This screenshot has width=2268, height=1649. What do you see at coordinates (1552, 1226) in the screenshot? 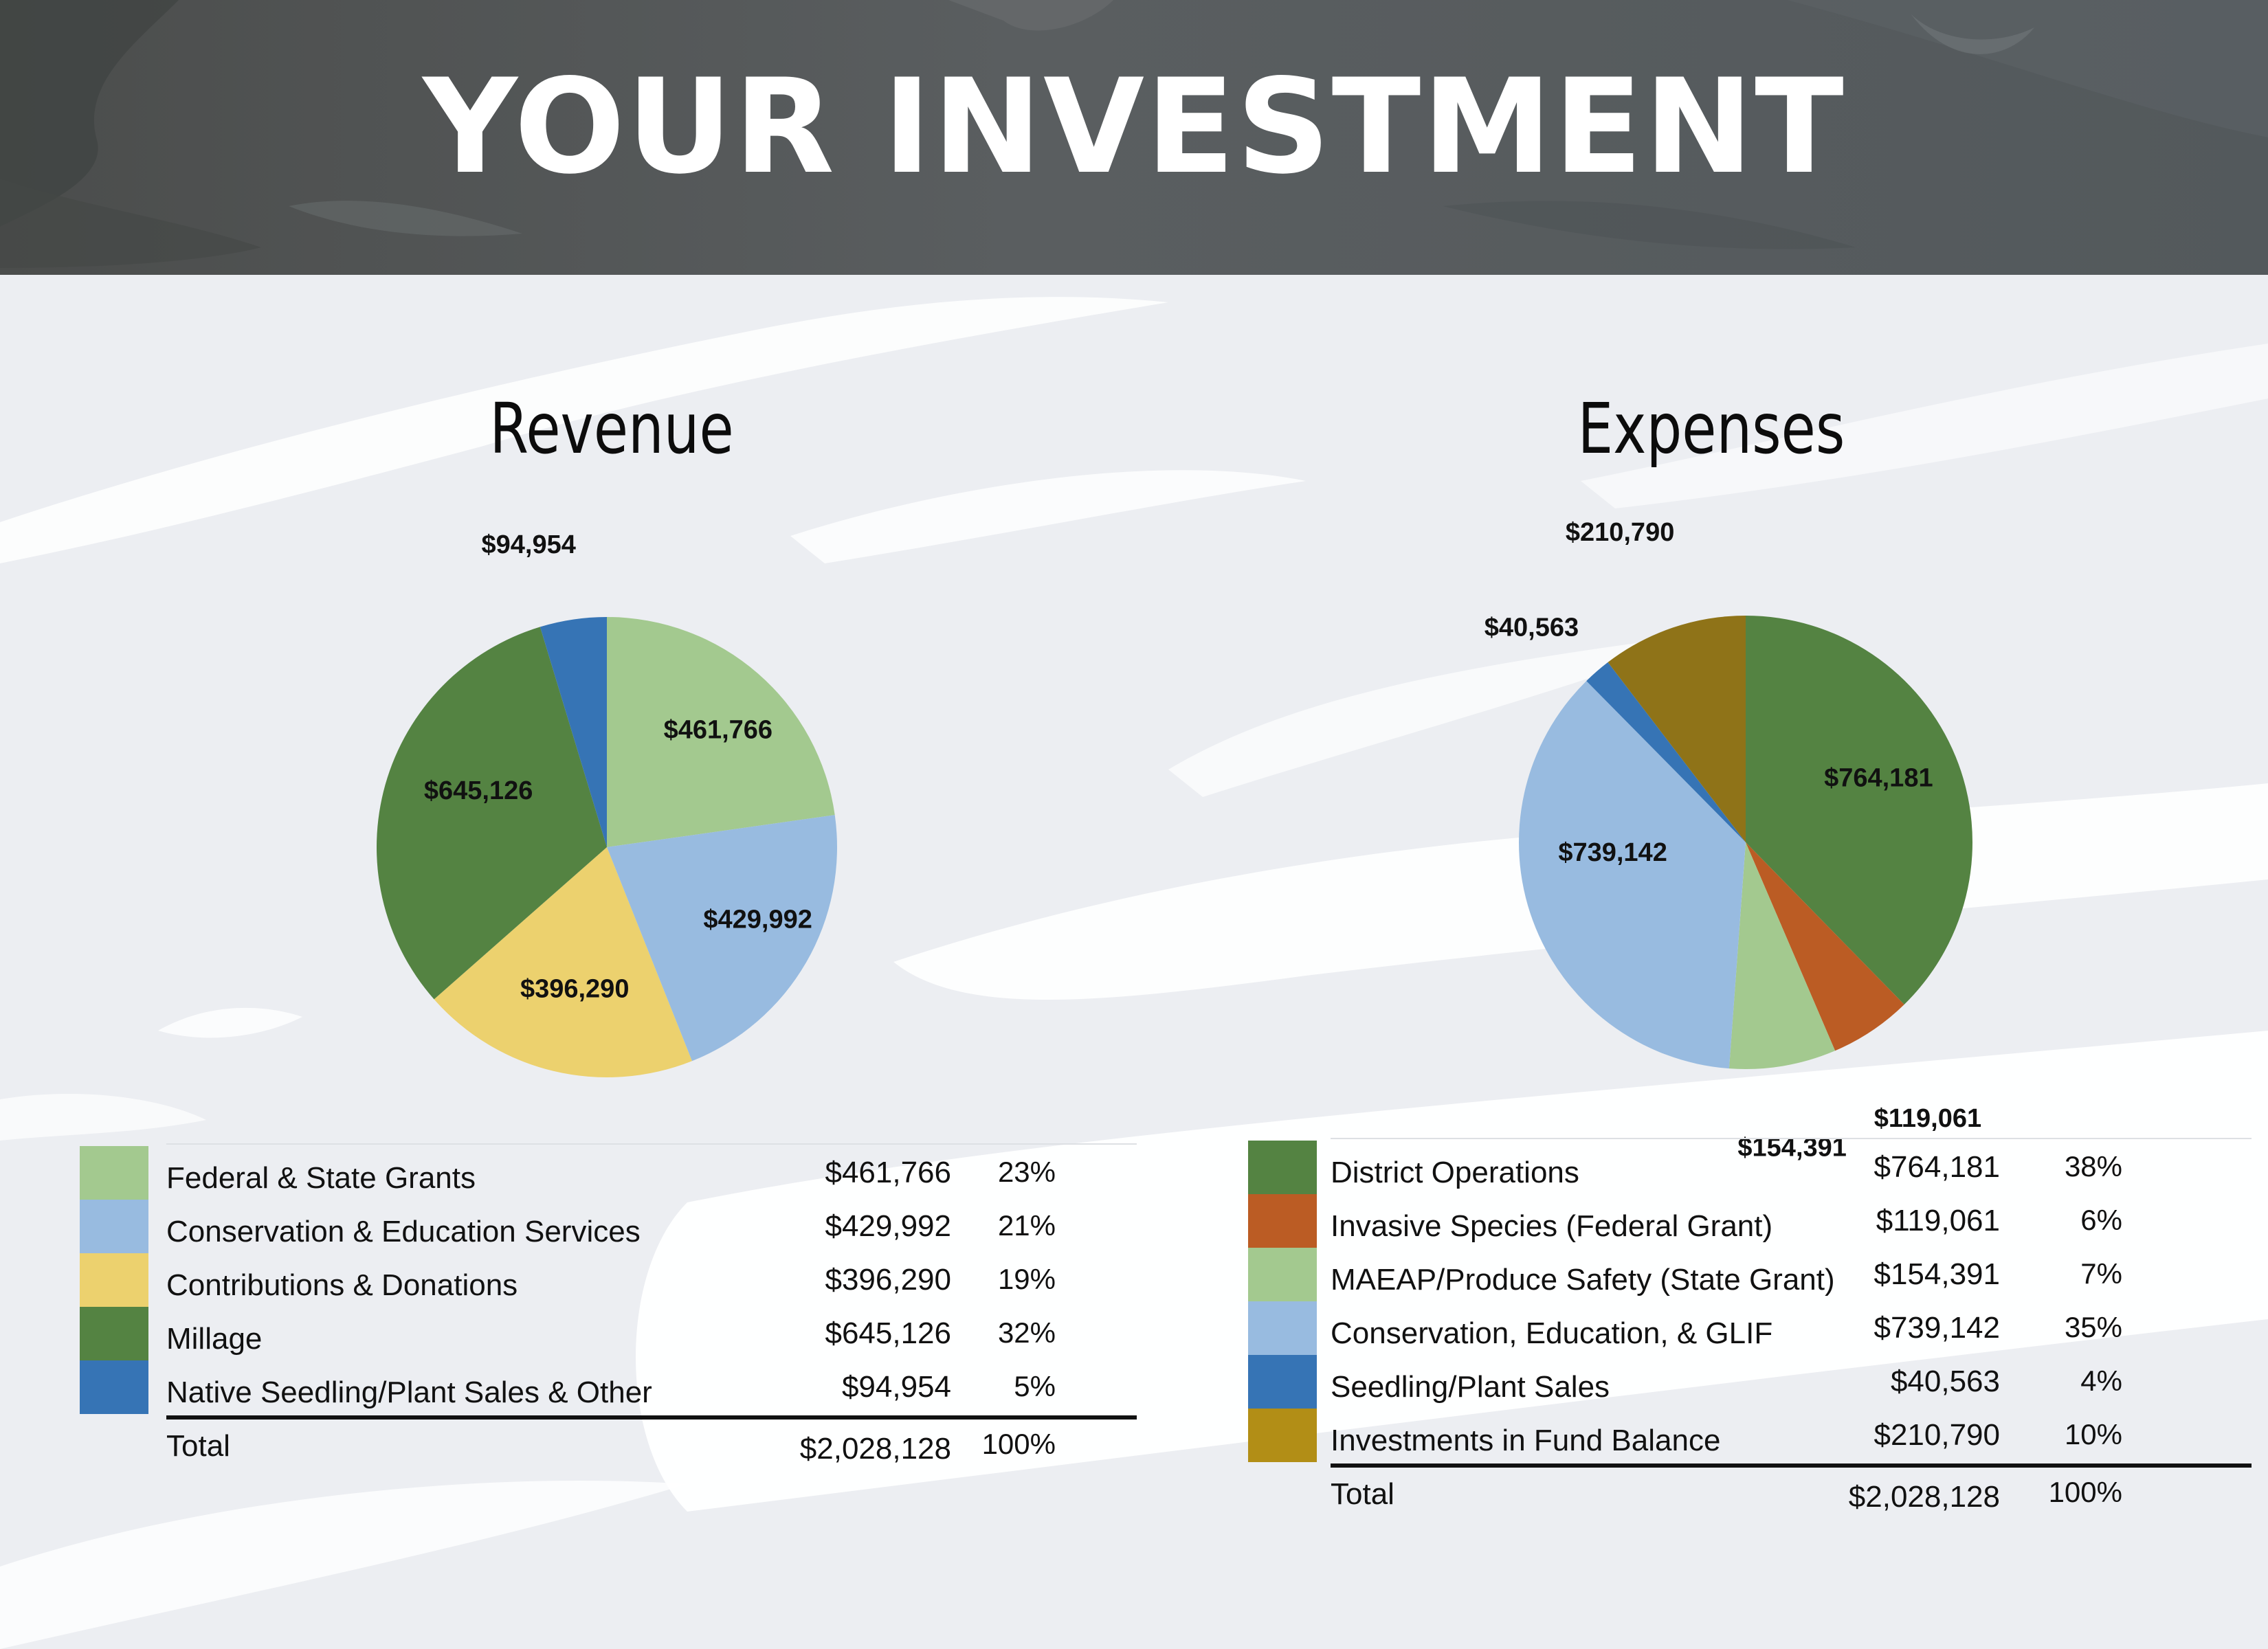
I see `legend-label: Invasive Species (Federal Grant)` at bounding box center [1552, 1226].